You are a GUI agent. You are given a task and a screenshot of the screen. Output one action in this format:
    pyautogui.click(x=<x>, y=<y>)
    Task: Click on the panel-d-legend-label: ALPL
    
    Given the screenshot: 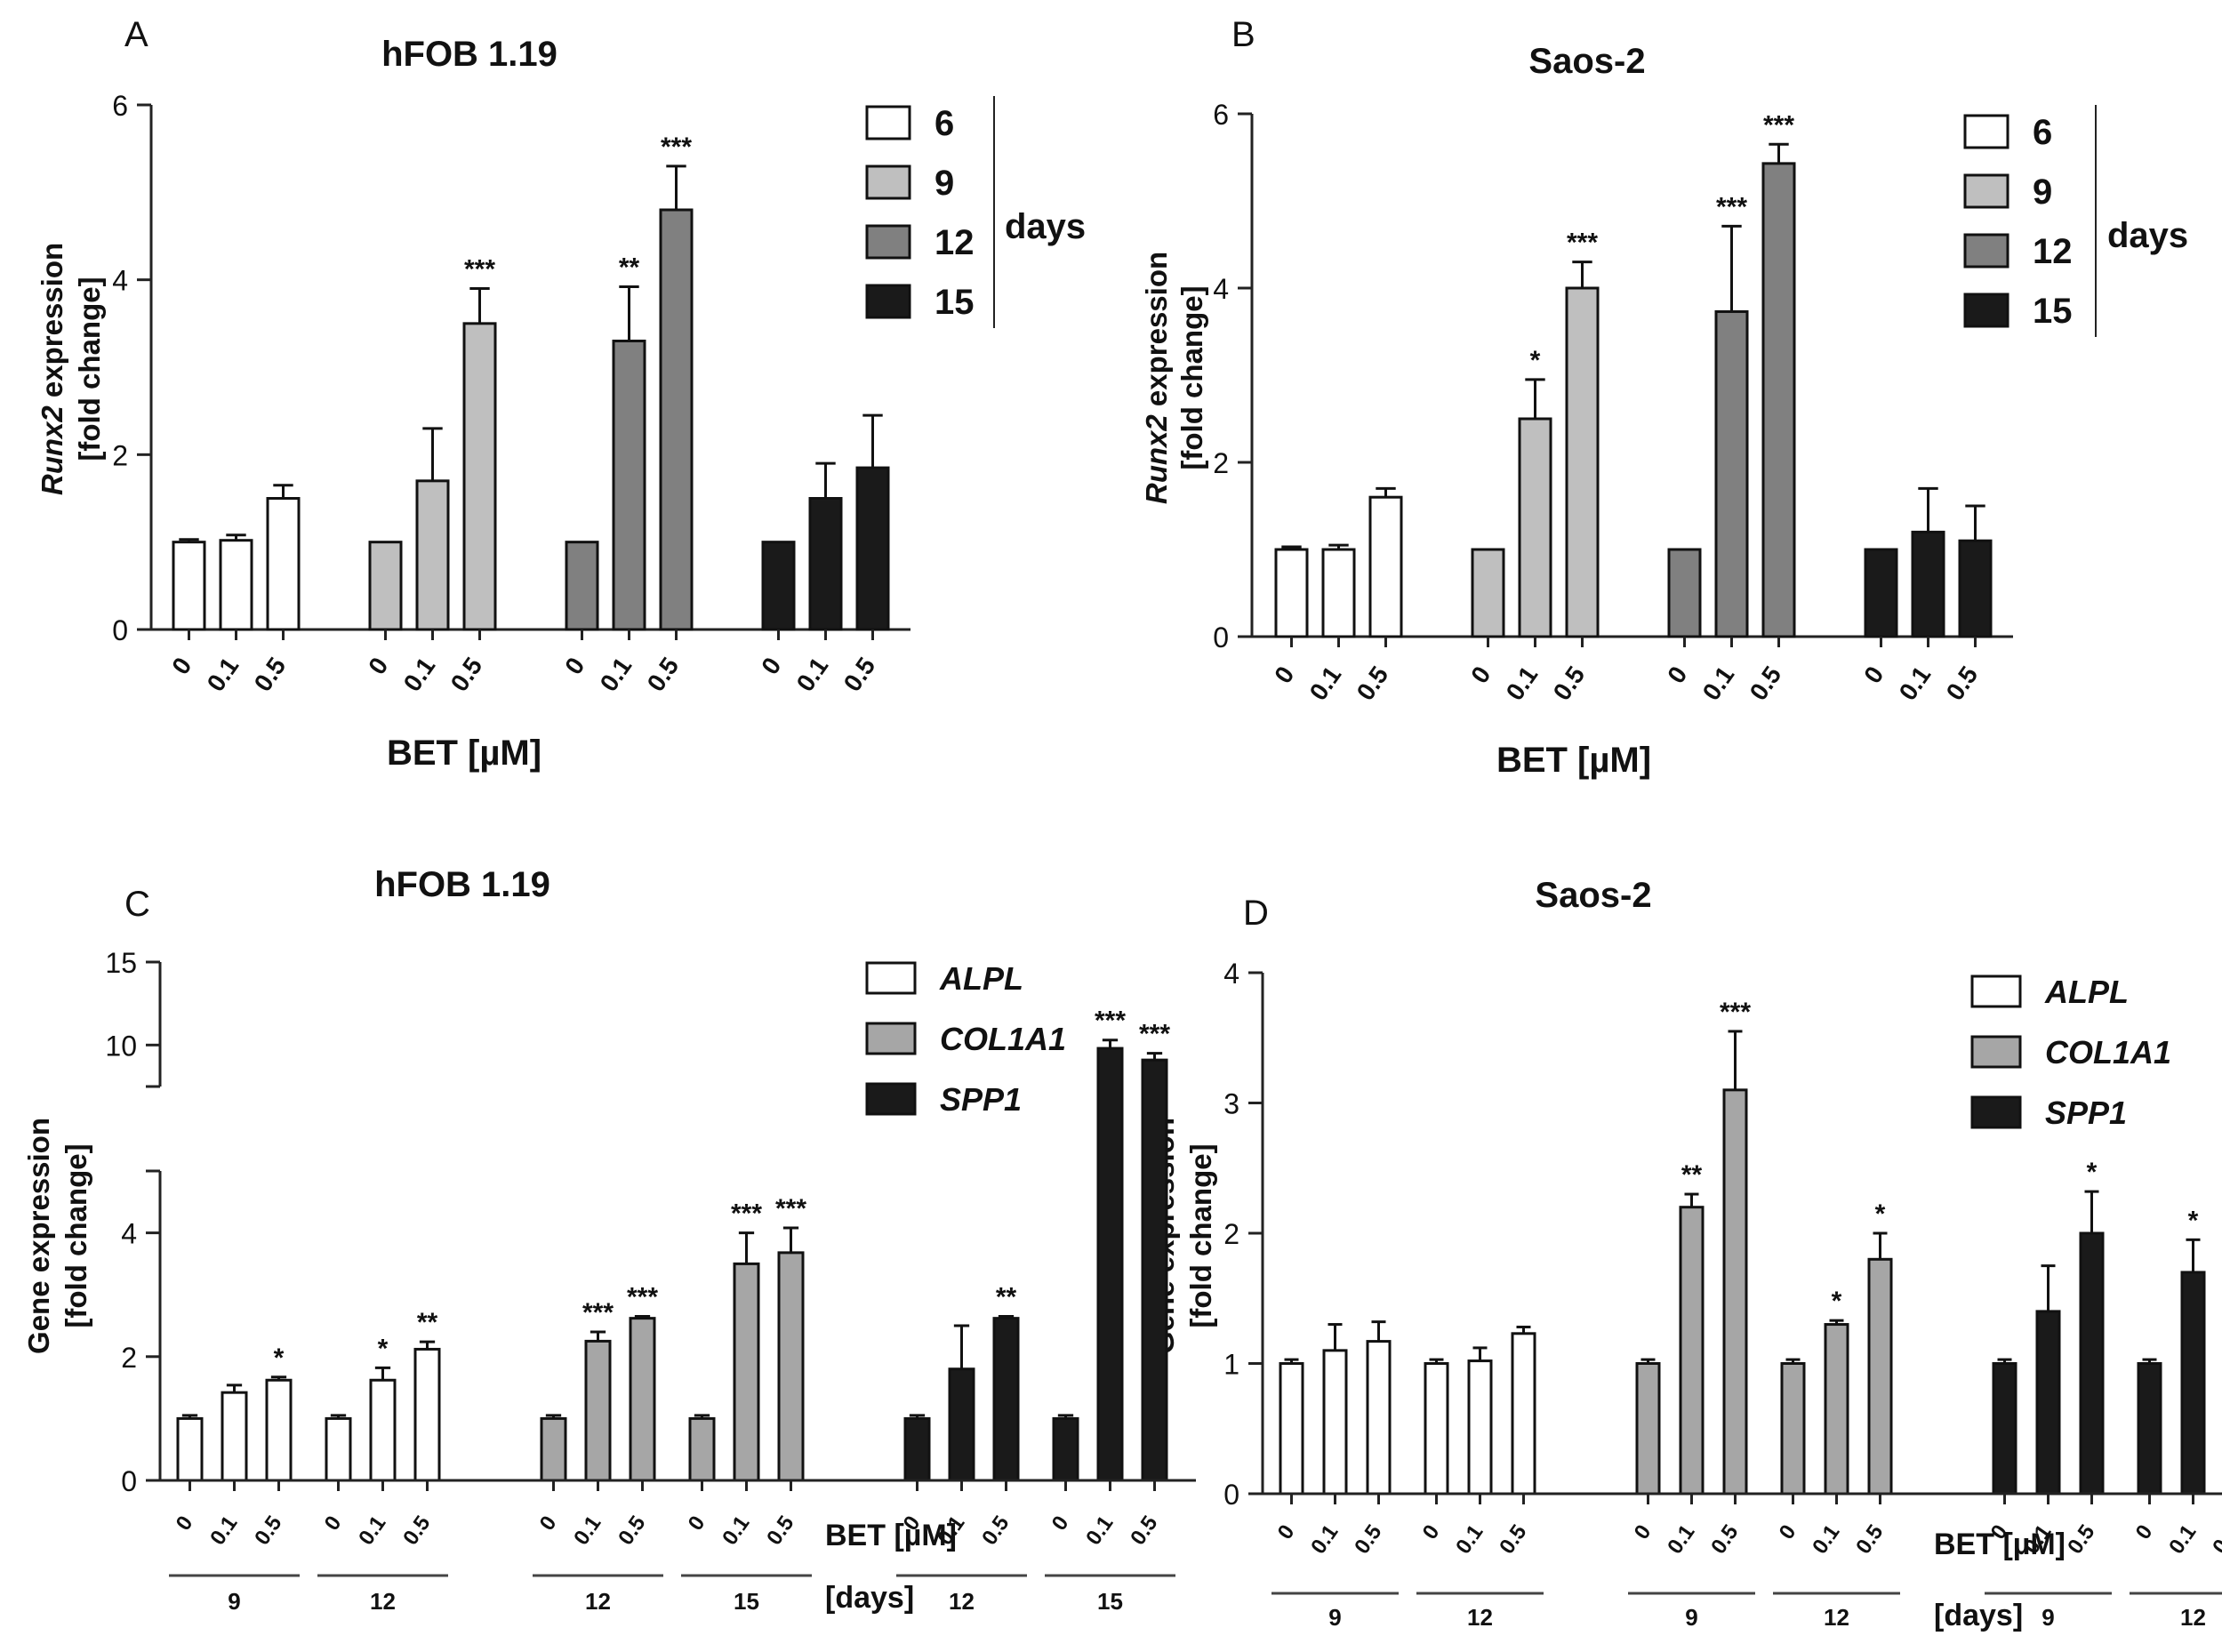 What is the action you would take?
    pyautogui.click(x=2086, y=992)
    